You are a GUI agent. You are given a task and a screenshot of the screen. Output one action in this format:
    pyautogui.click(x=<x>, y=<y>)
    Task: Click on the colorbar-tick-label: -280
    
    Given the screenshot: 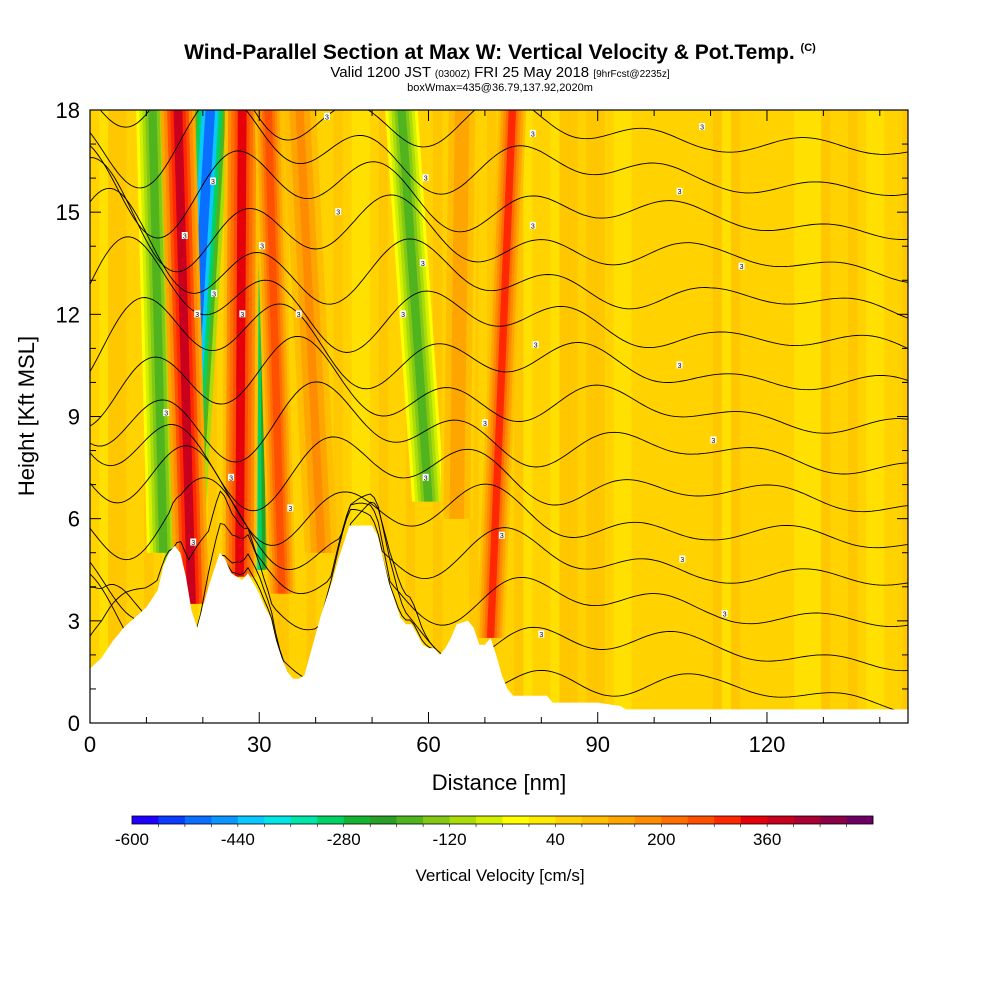 What is the action you would take?
    pyautogui.click(x=344, y=839)
    